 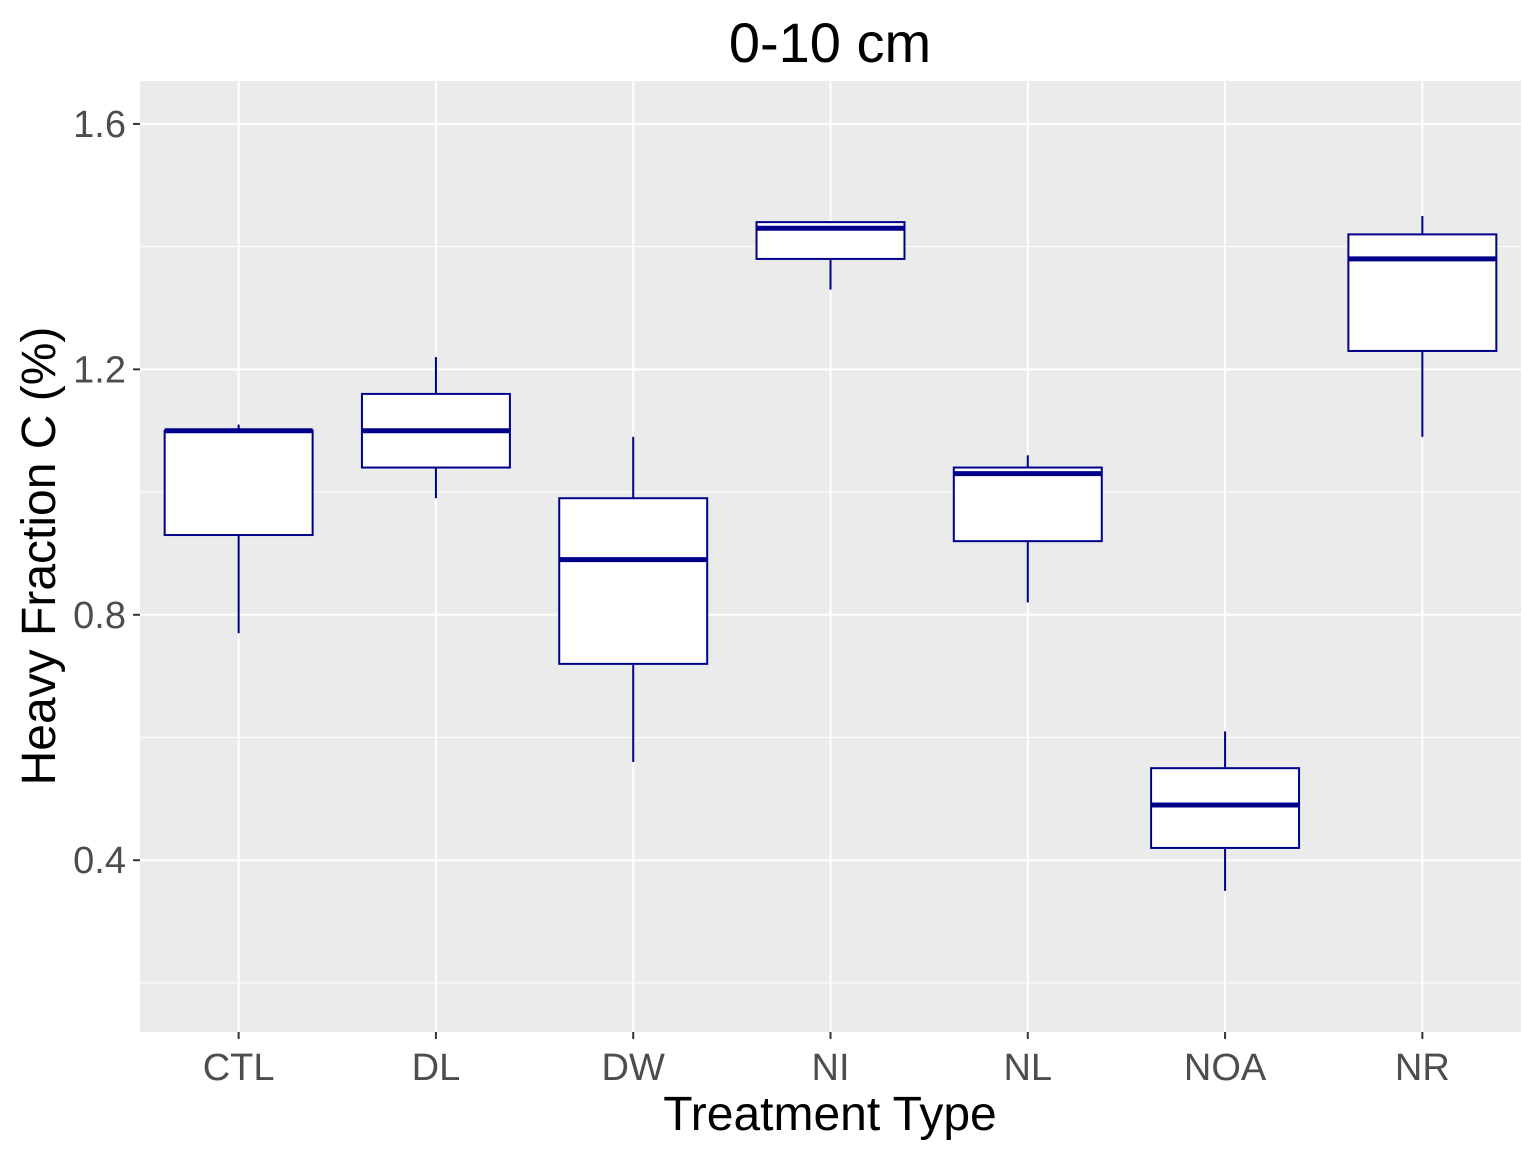 I want to click on boxplot-nr, so click(x=1422, y=326).